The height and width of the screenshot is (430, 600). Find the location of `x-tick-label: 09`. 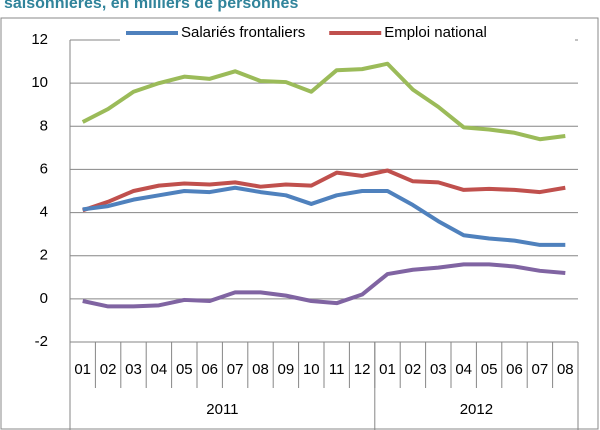

x-tick-label: 09 is located at coordinates (286, 369).